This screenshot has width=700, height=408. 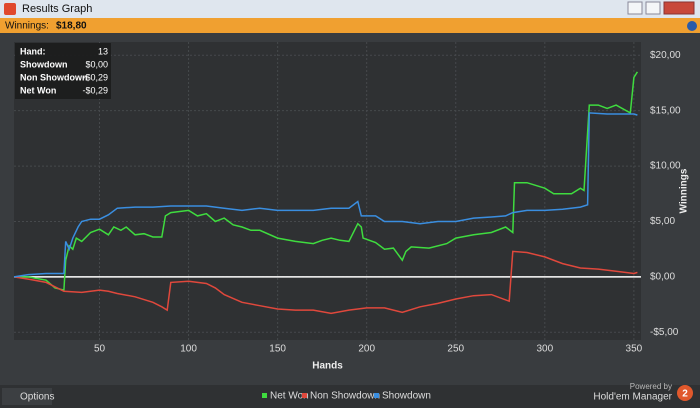 I want to click on tooltip-label: Non Showdown, so click(x=54, y=77).